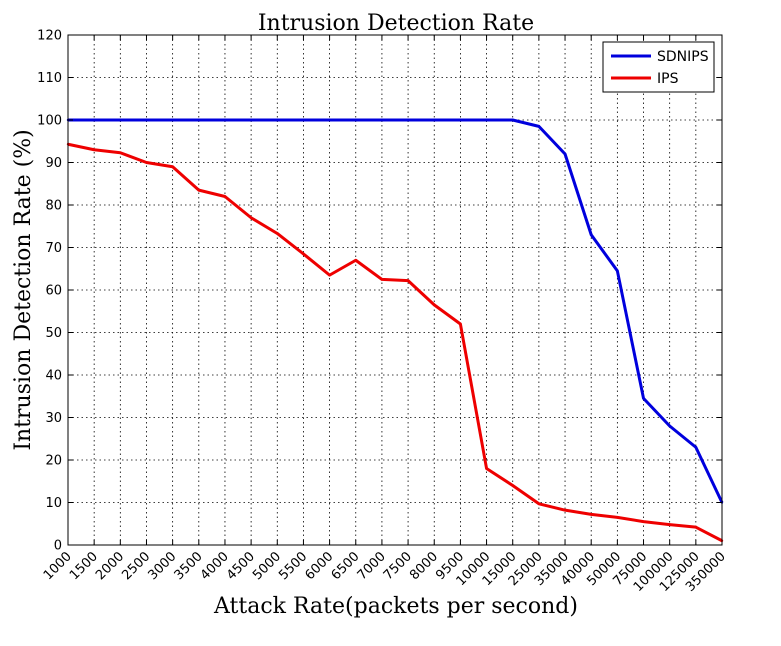 The width and height of the screenshot is (781, 646). I want to click on y-tick-label: 60, so click(53, 291).